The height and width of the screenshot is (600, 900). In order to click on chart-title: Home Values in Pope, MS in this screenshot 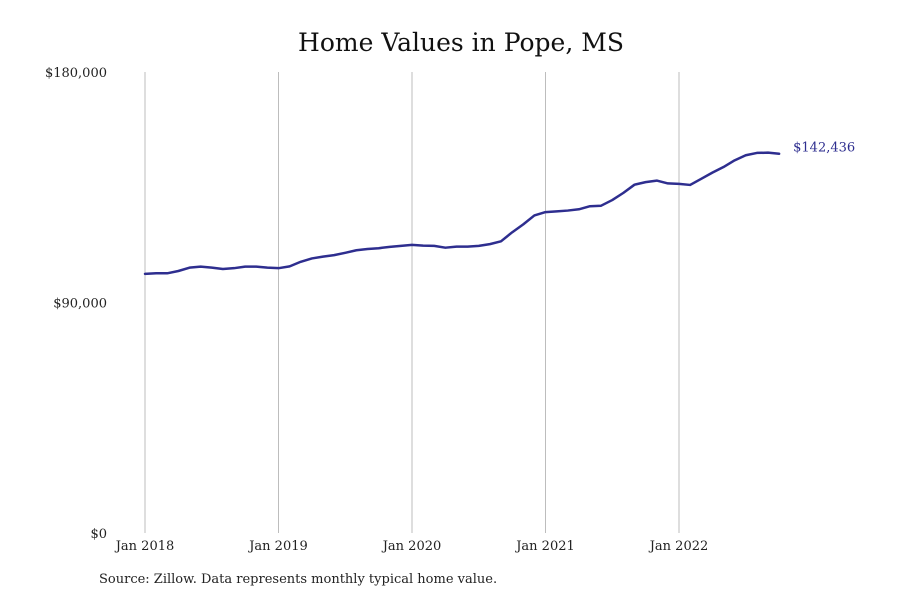, I will do `click(461, 42)`.